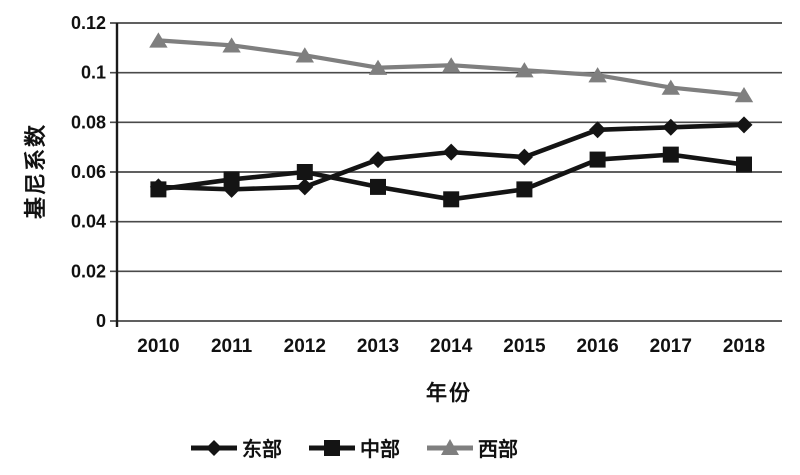 The height and width of the screenshot is (475, 800). Describe the element at coordinates (305, 346) in the screenshot. I see `x-tick-label: 2012` at that location.